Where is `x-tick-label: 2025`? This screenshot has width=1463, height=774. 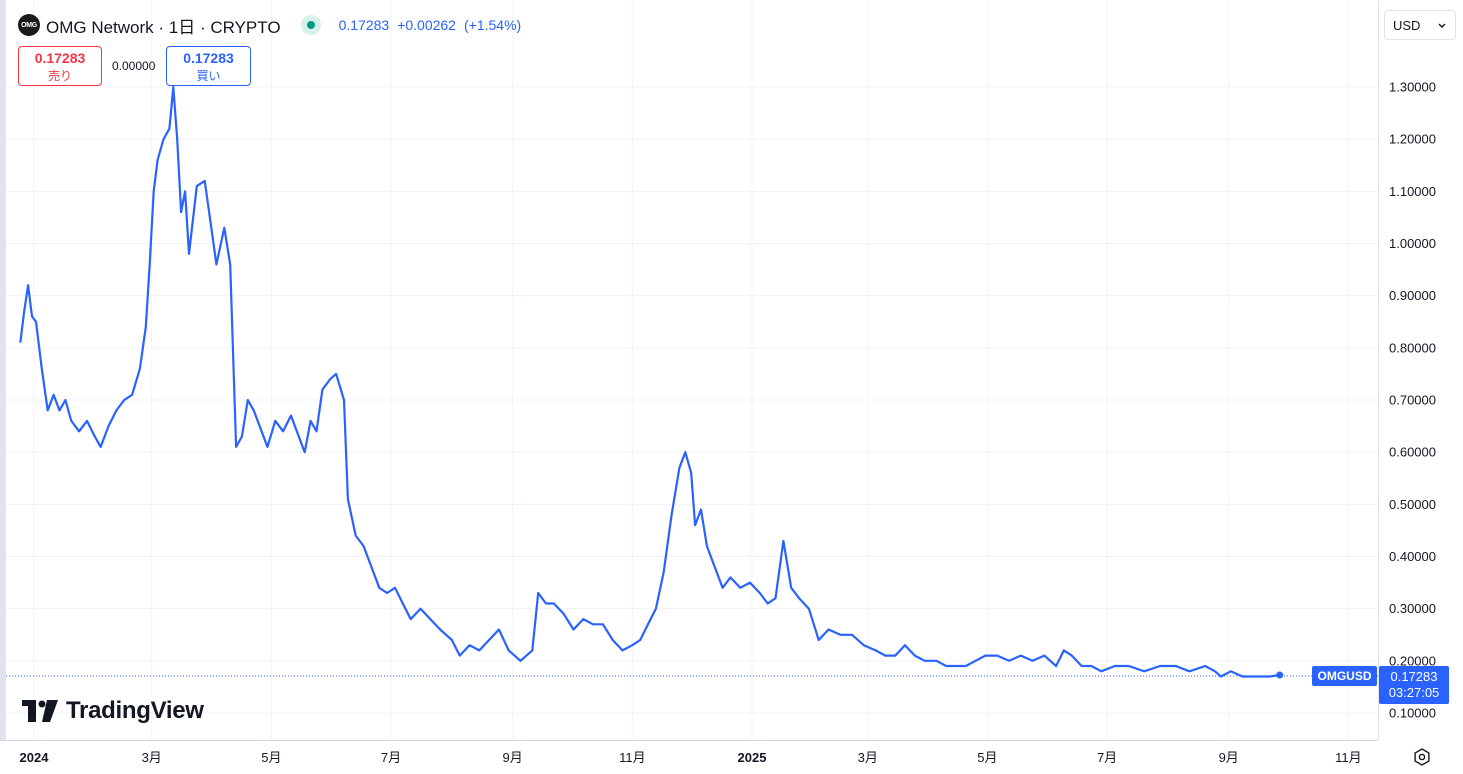
x-tick-label: 2025 is located at coordinates (752, 757).